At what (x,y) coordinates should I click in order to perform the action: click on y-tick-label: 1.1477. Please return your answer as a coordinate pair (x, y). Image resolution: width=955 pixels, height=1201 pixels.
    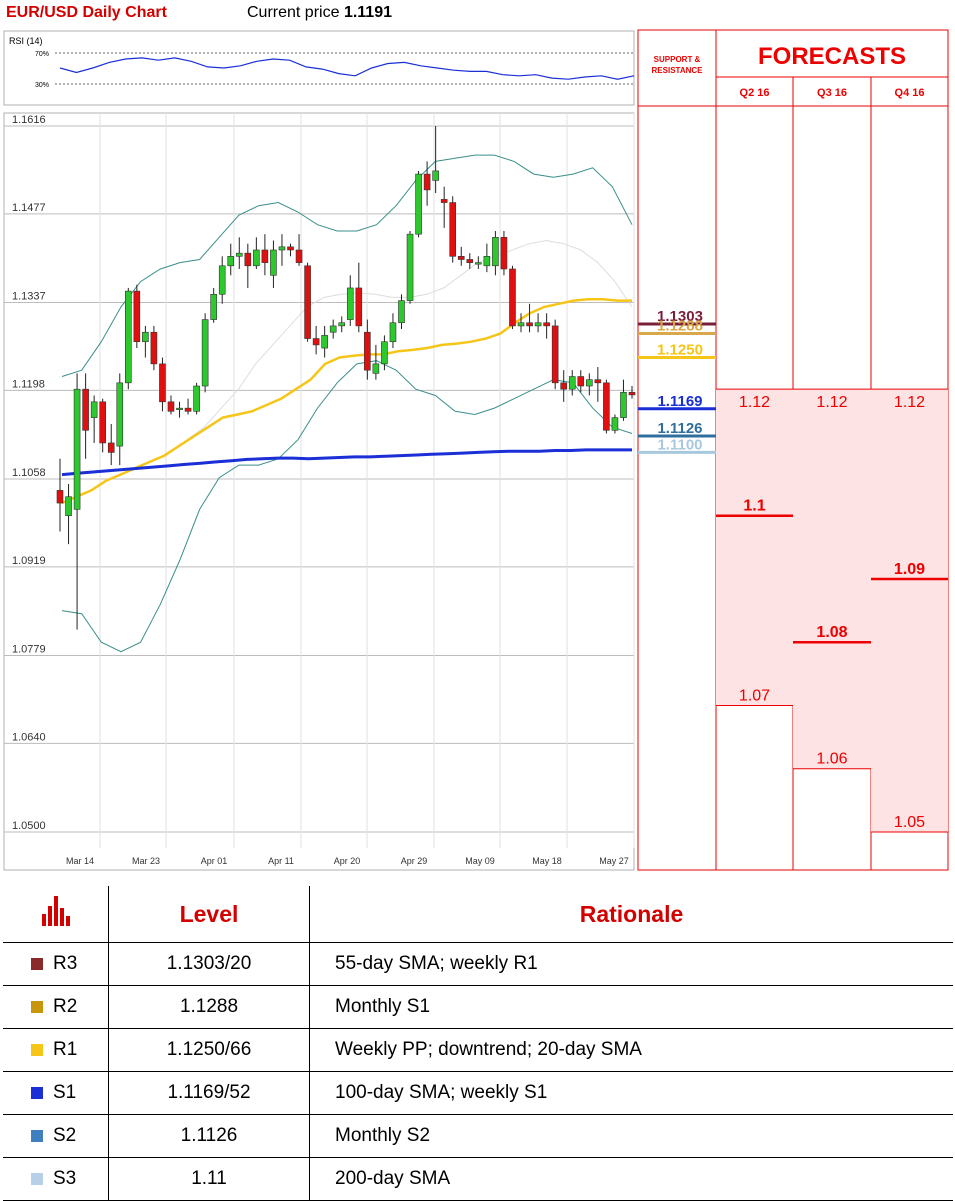
    Looking at the image, I should click on (29, 208).